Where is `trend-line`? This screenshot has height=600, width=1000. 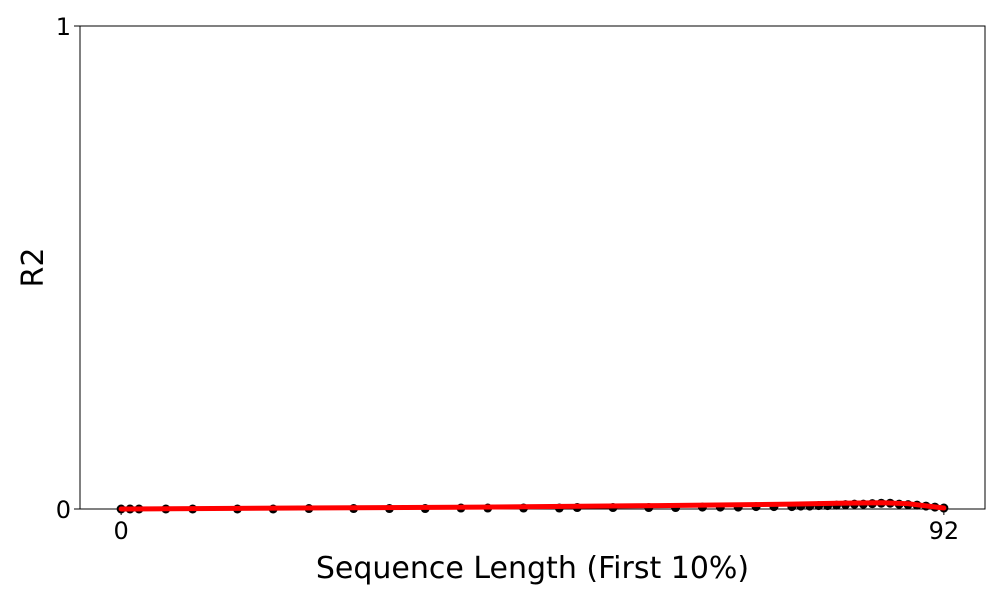 trend-line is located at coordinates (532, 506).